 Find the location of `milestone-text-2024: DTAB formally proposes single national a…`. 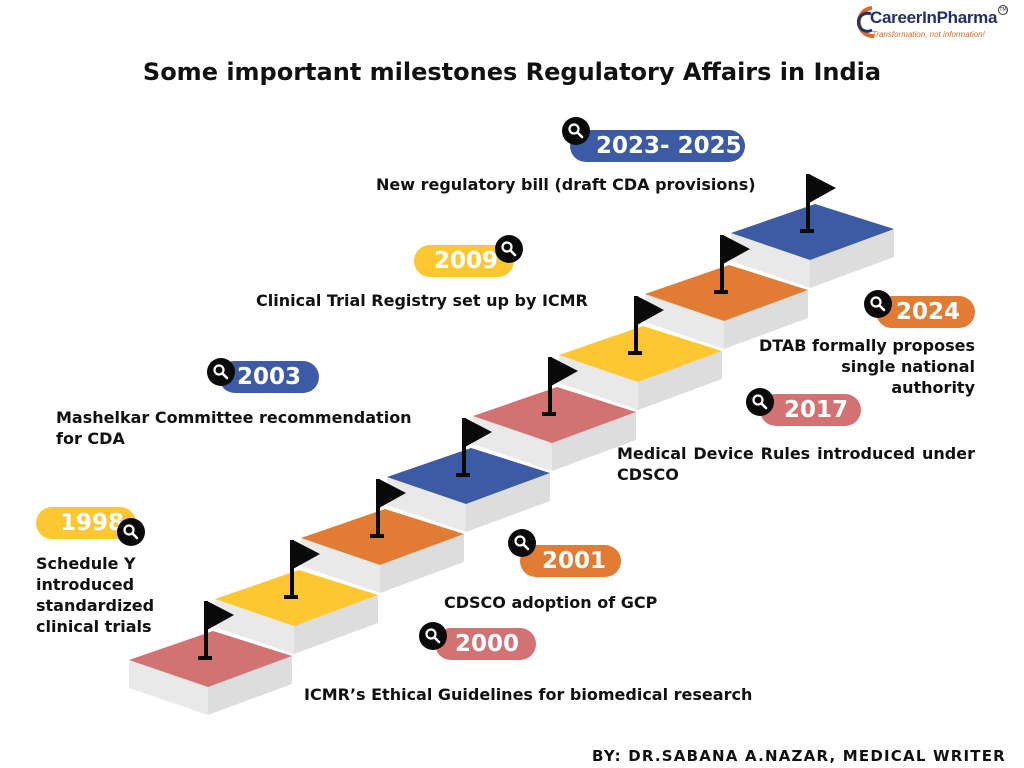

milestone-text-2024: DTAB formally proposes single national a… is located at coordinates (866, 366).